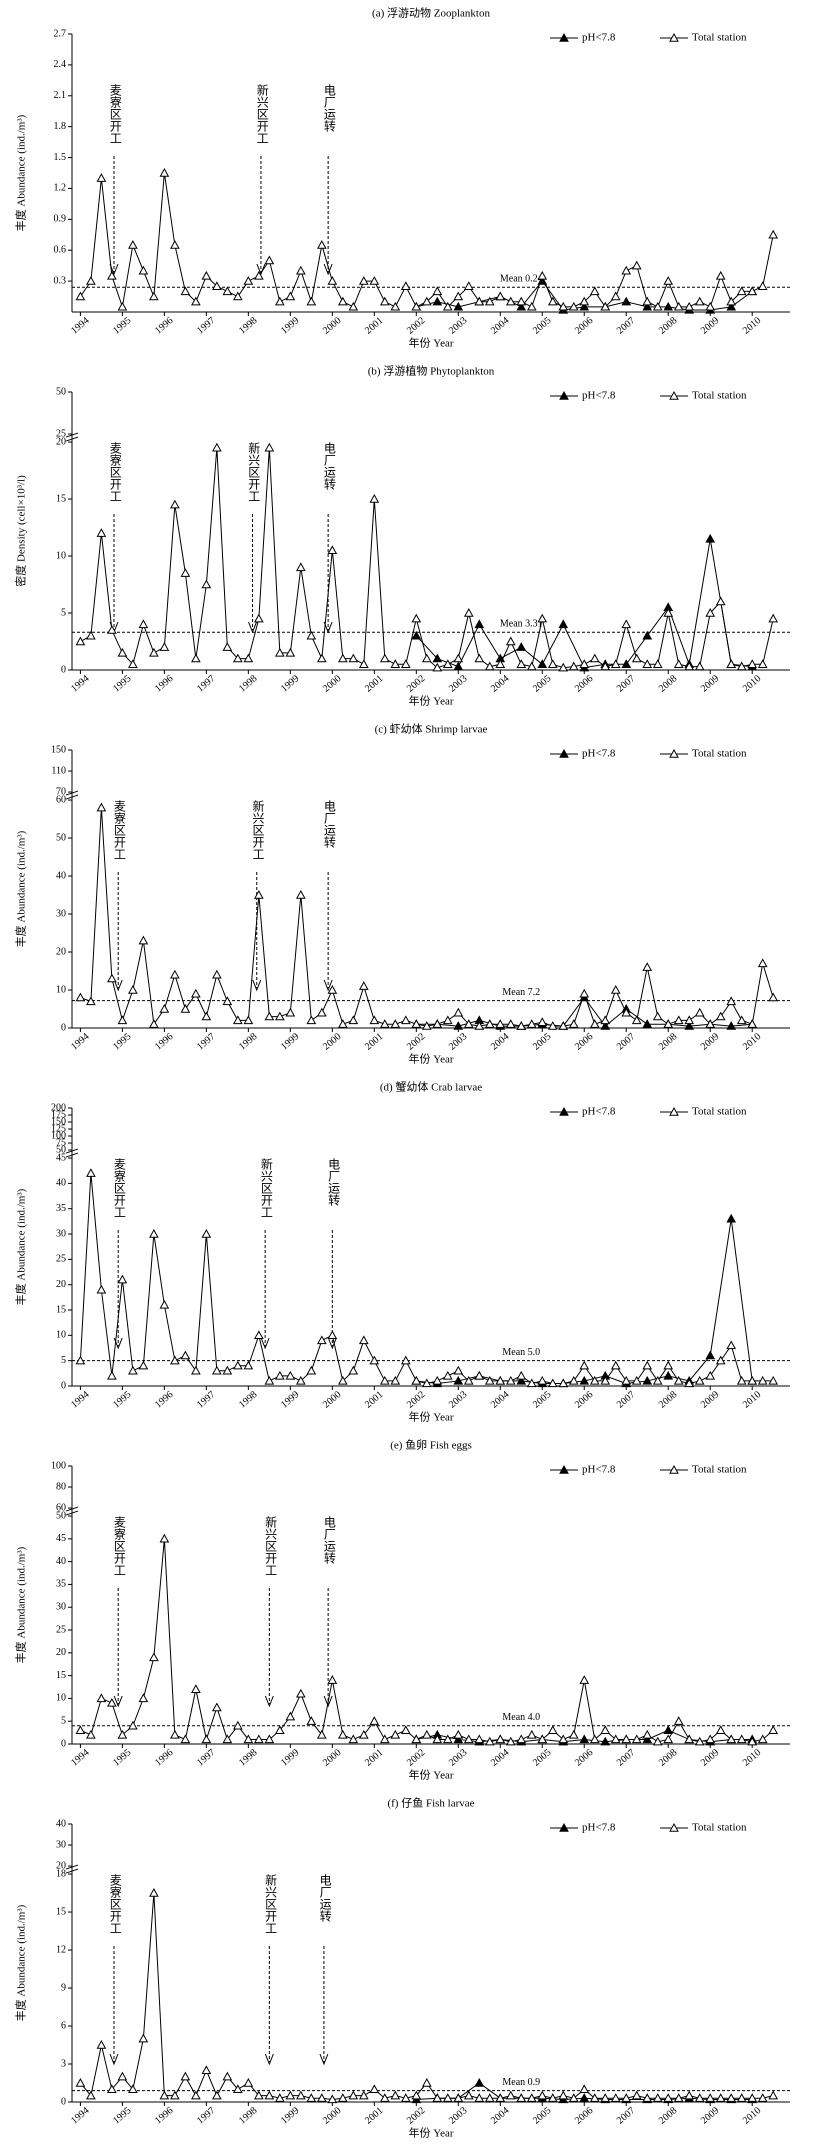 Image resolution: width=820 pixels, height=2153 pixels. I want to click on x-tick-label: 1995, so click(122, 683).